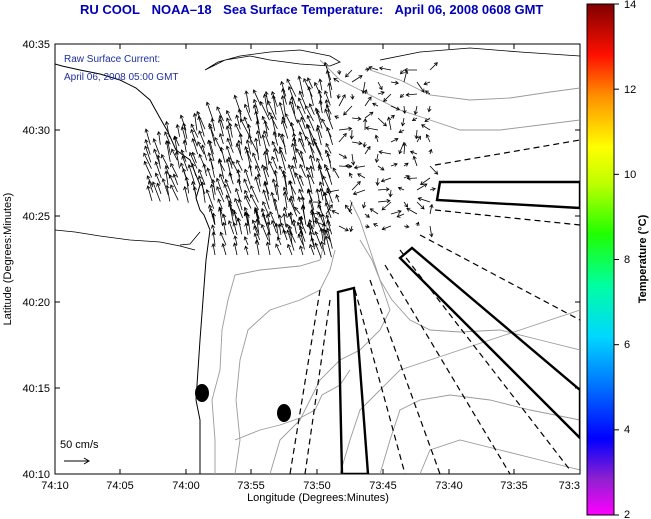 Image resolution: width=651 pixels, height=519 pixels. Describe the element at coordinates (383, 486) in the screenshot. I see `x-tick-label: 73:45` at that location.